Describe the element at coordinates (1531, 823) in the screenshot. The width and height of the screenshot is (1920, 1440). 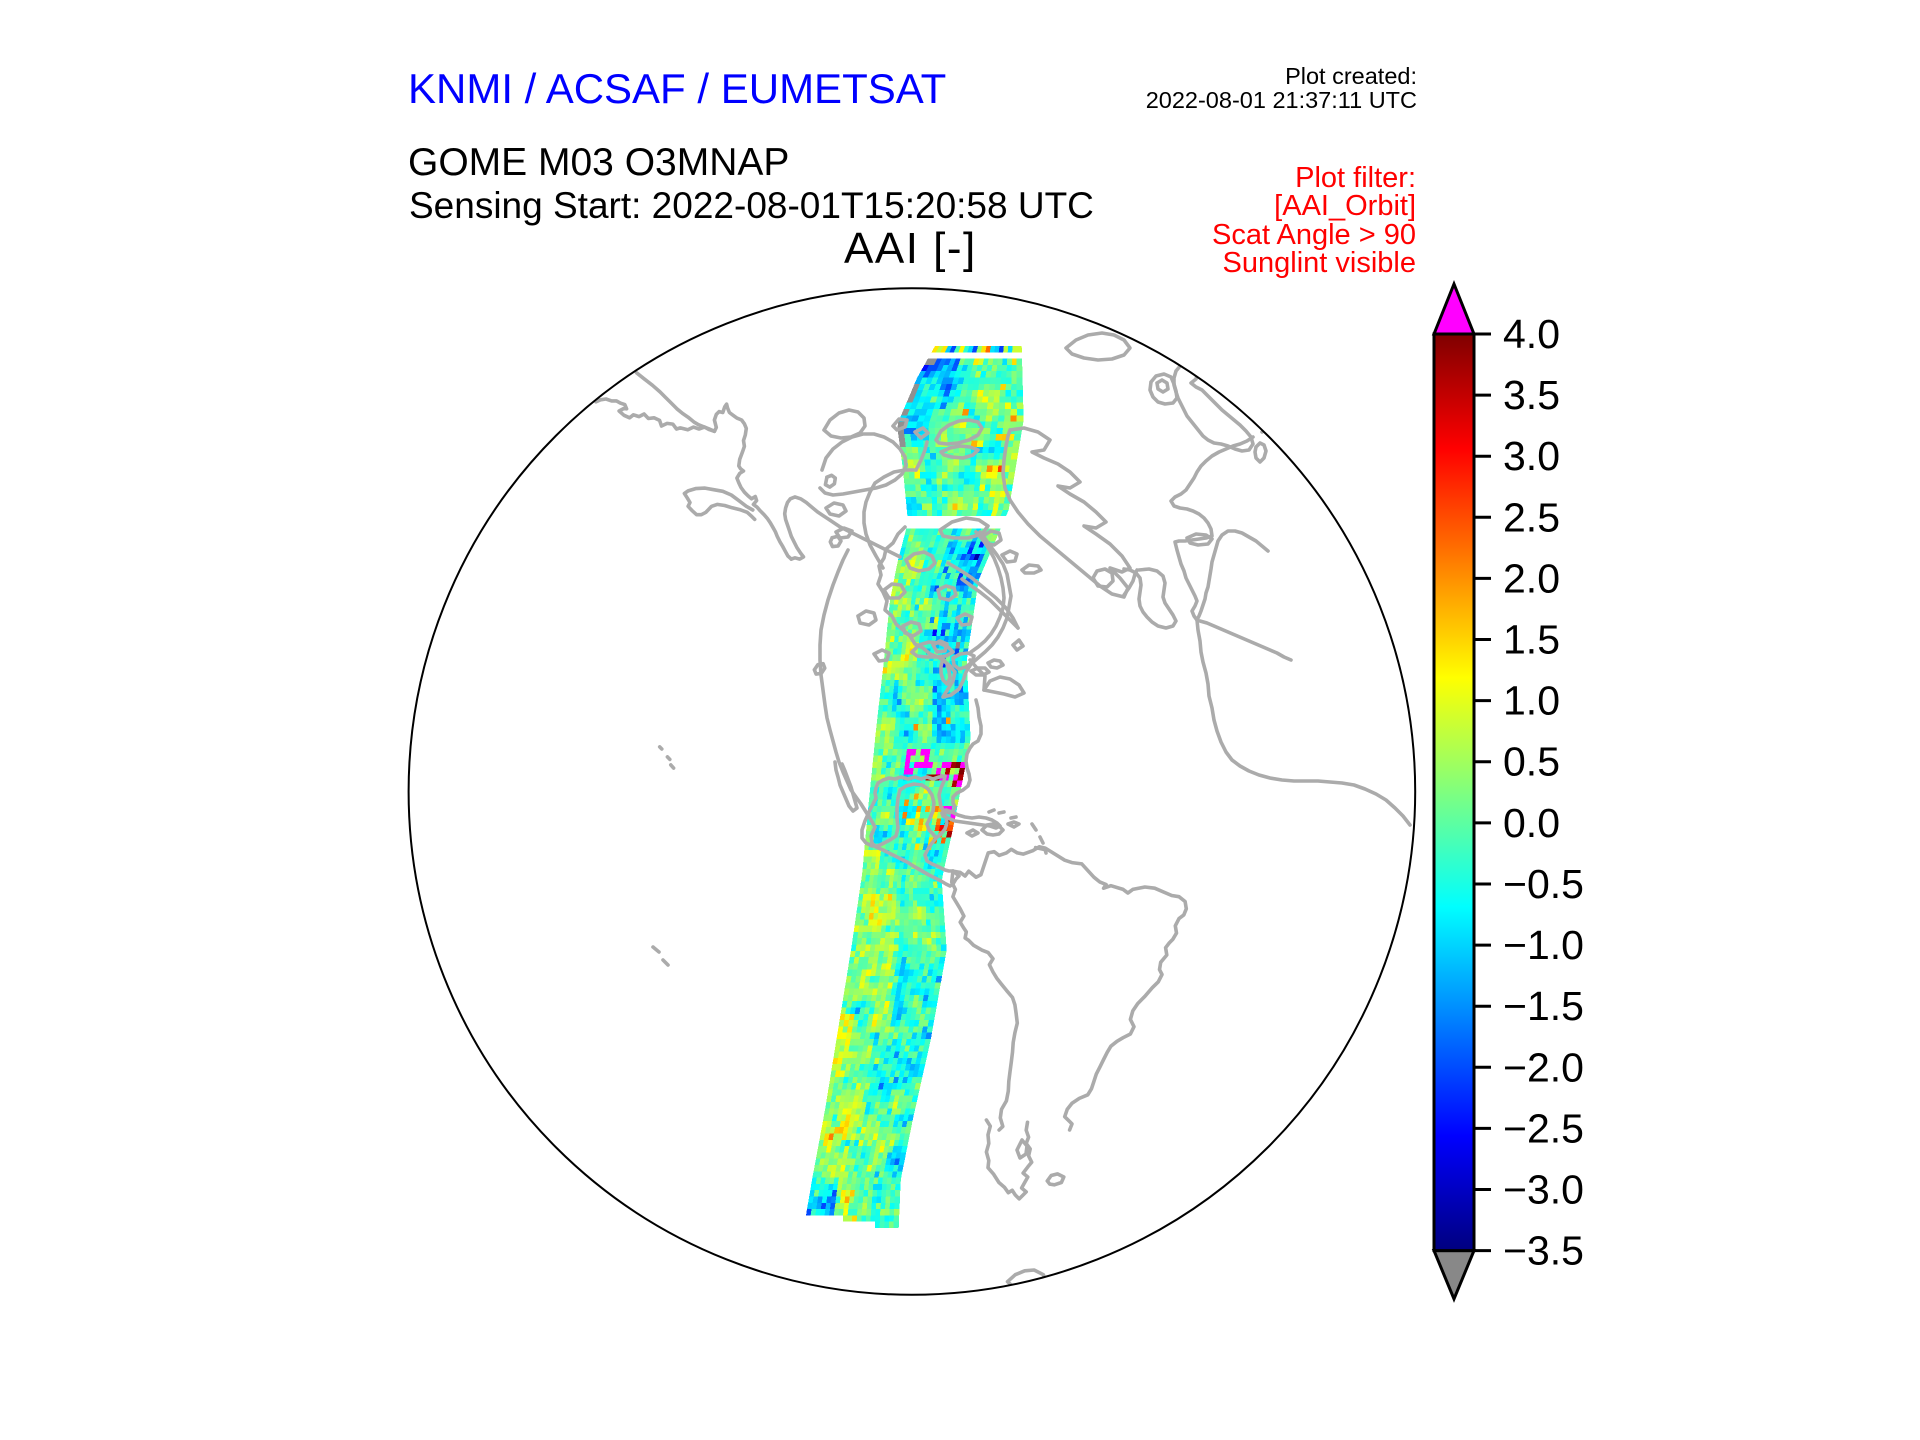
I see `svg-text: 0.0` at that location.